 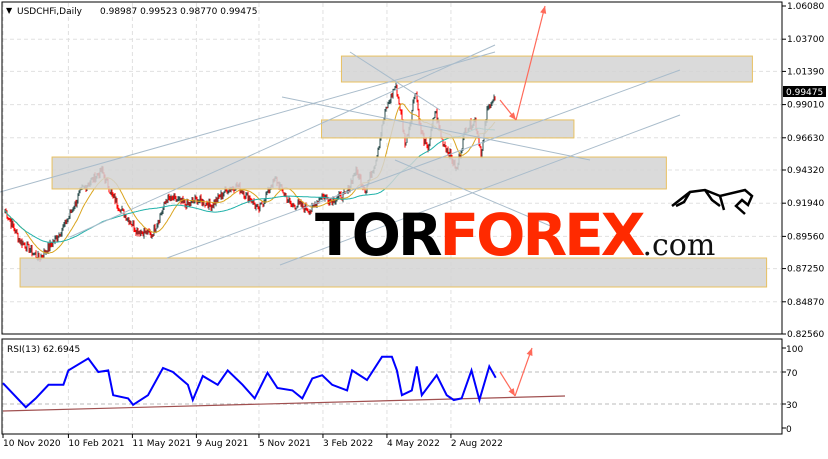 What do you see at coordinates (285, 444) in the screenshot?
I see `x-tick-label: 5 Nov 2021` at bounding box center [285, 444].